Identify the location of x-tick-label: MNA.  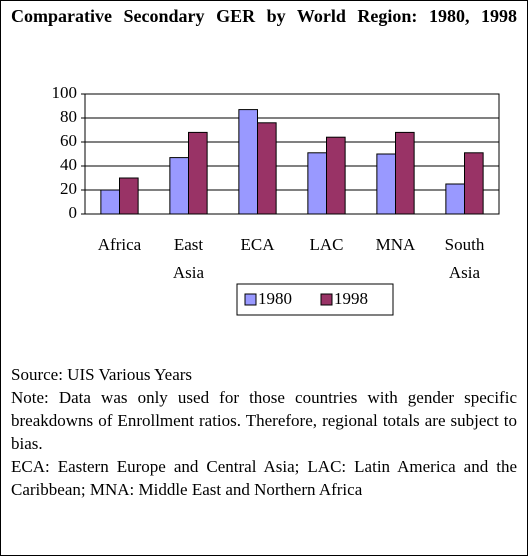
(396, 244).